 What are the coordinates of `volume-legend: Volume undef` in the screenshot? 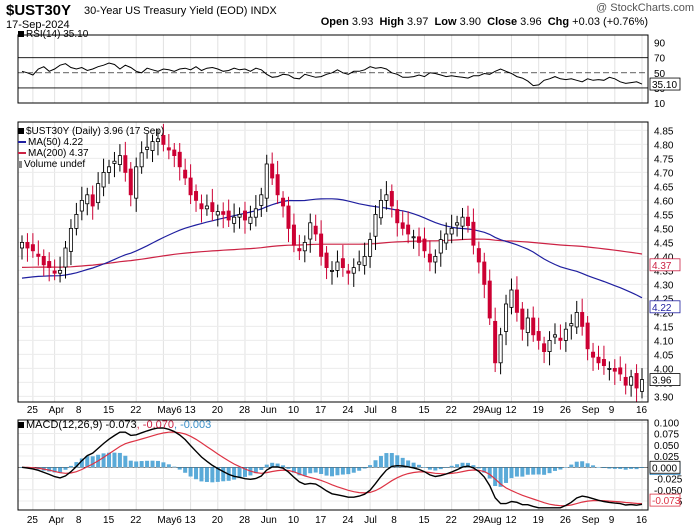 It's located at (51, 164).